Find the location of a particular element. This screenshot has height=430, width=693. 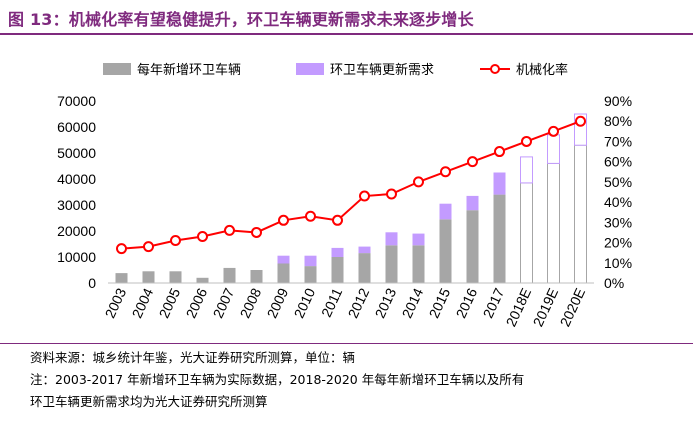

bar-new-2011 is located at coordinates (337, 270).